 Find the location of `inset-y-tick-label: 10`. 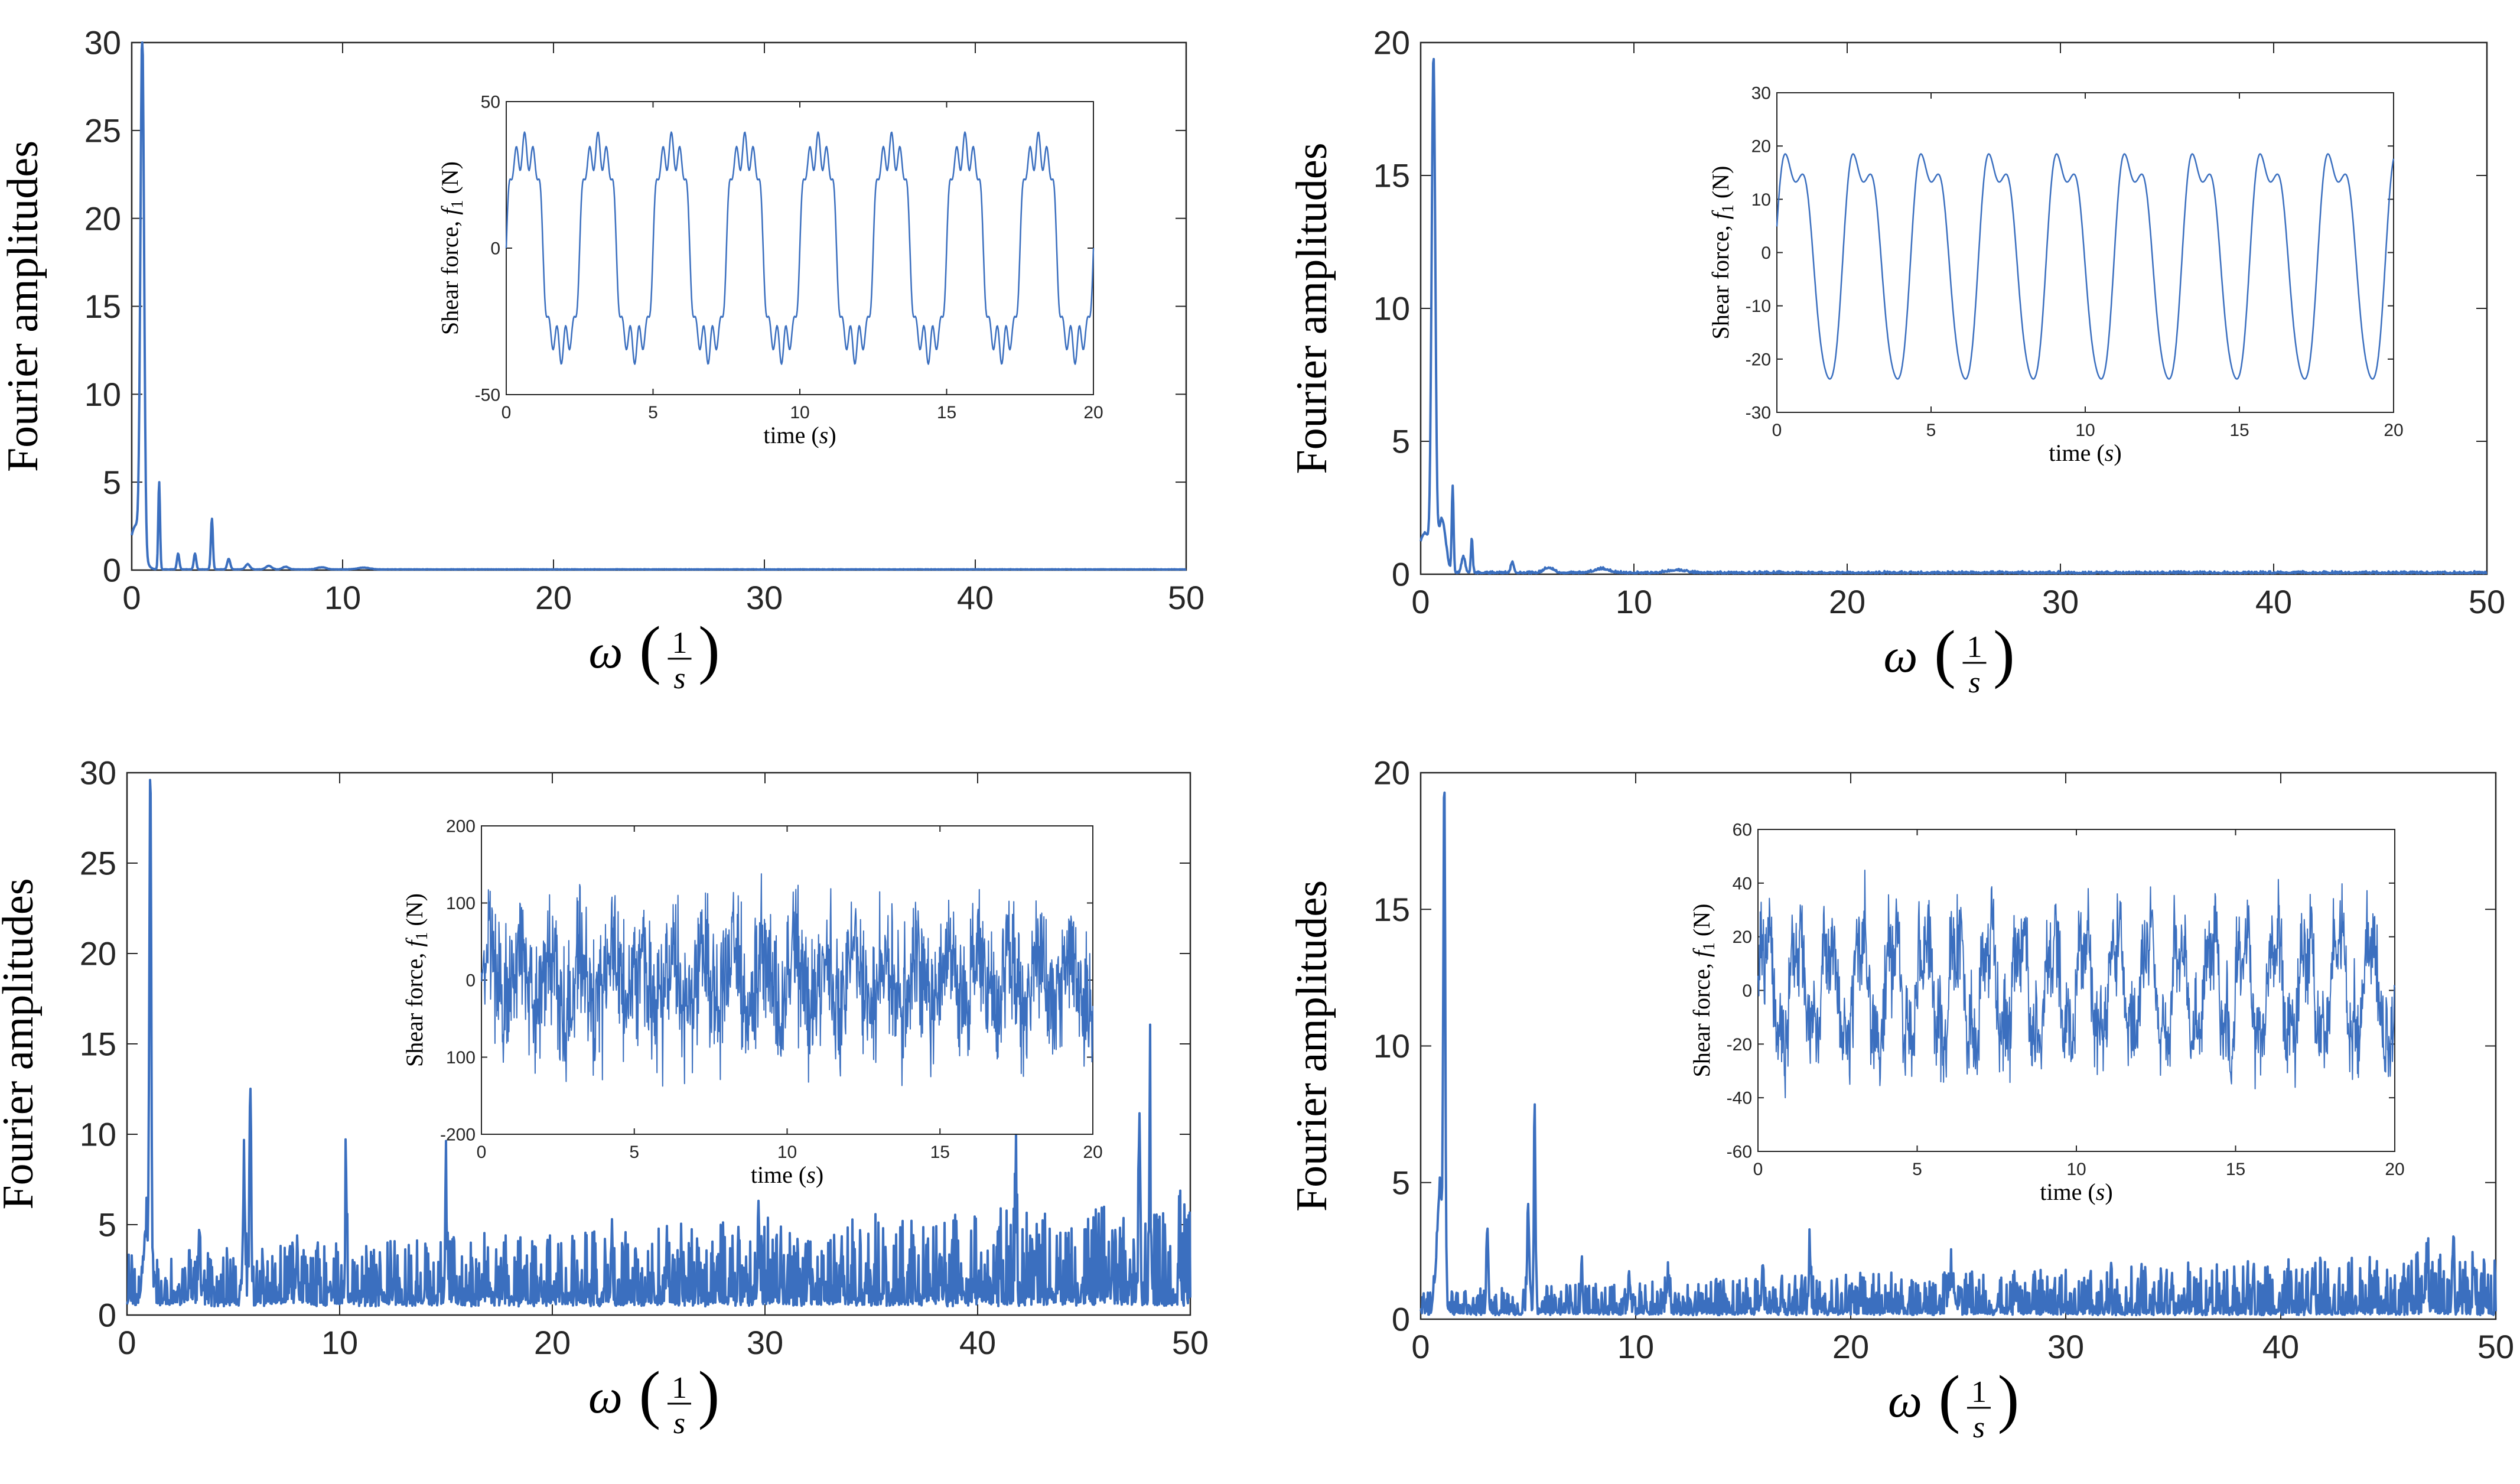

inset-y-tick-label: 10 is located at coordinates (1761, 200).